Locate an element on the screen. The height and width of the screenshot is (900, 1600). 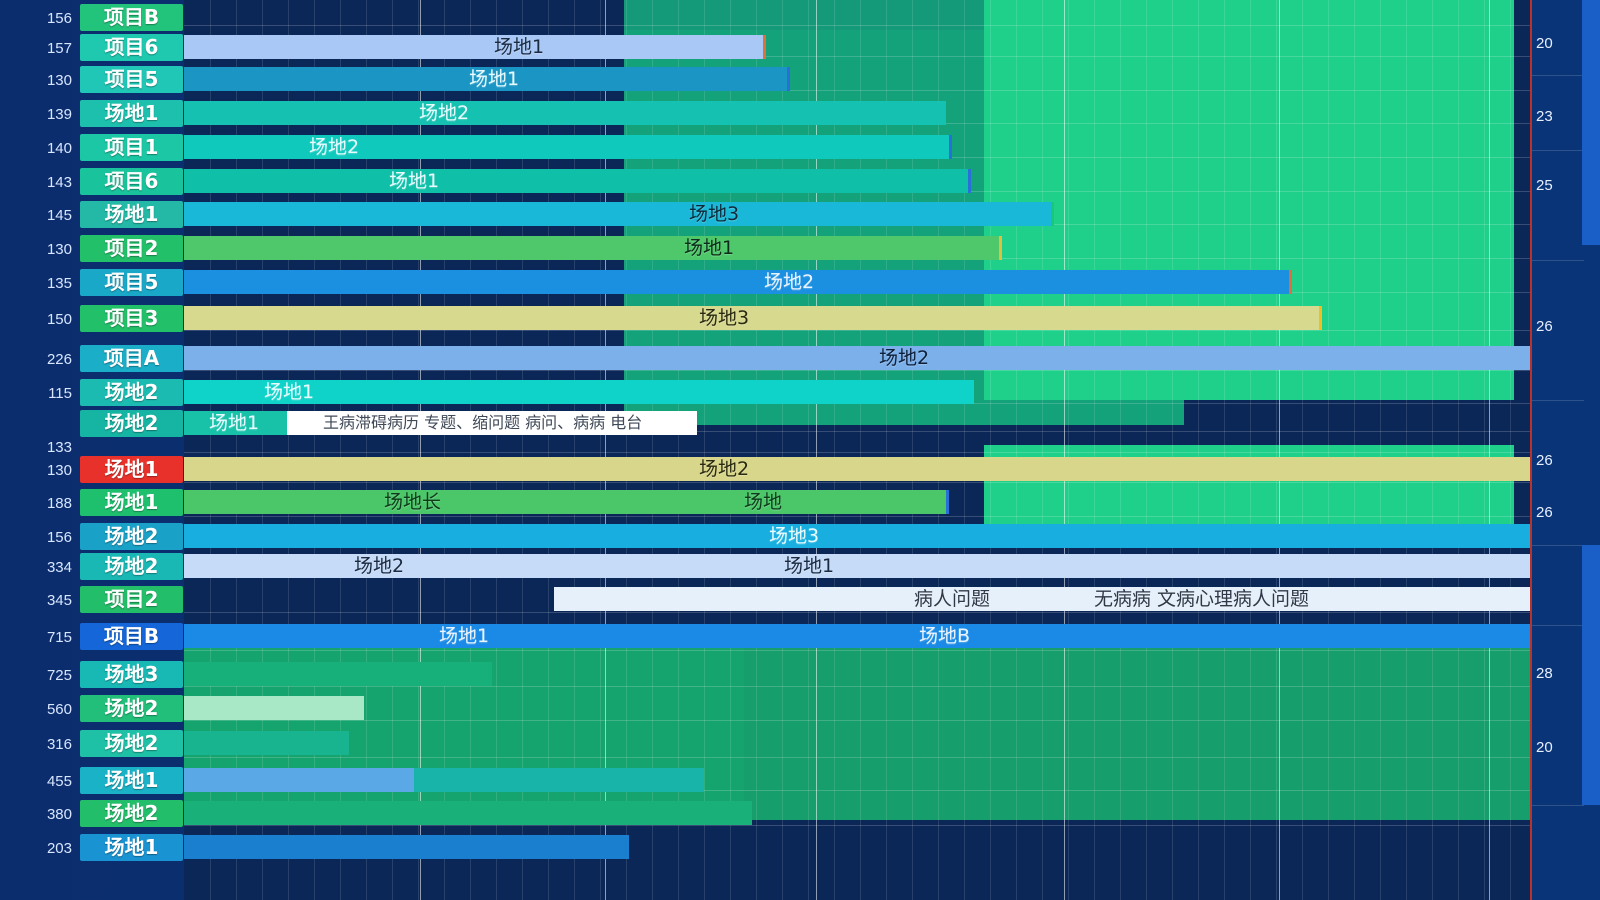
bar-label: 场地长 is located at coordinates (413, 502).